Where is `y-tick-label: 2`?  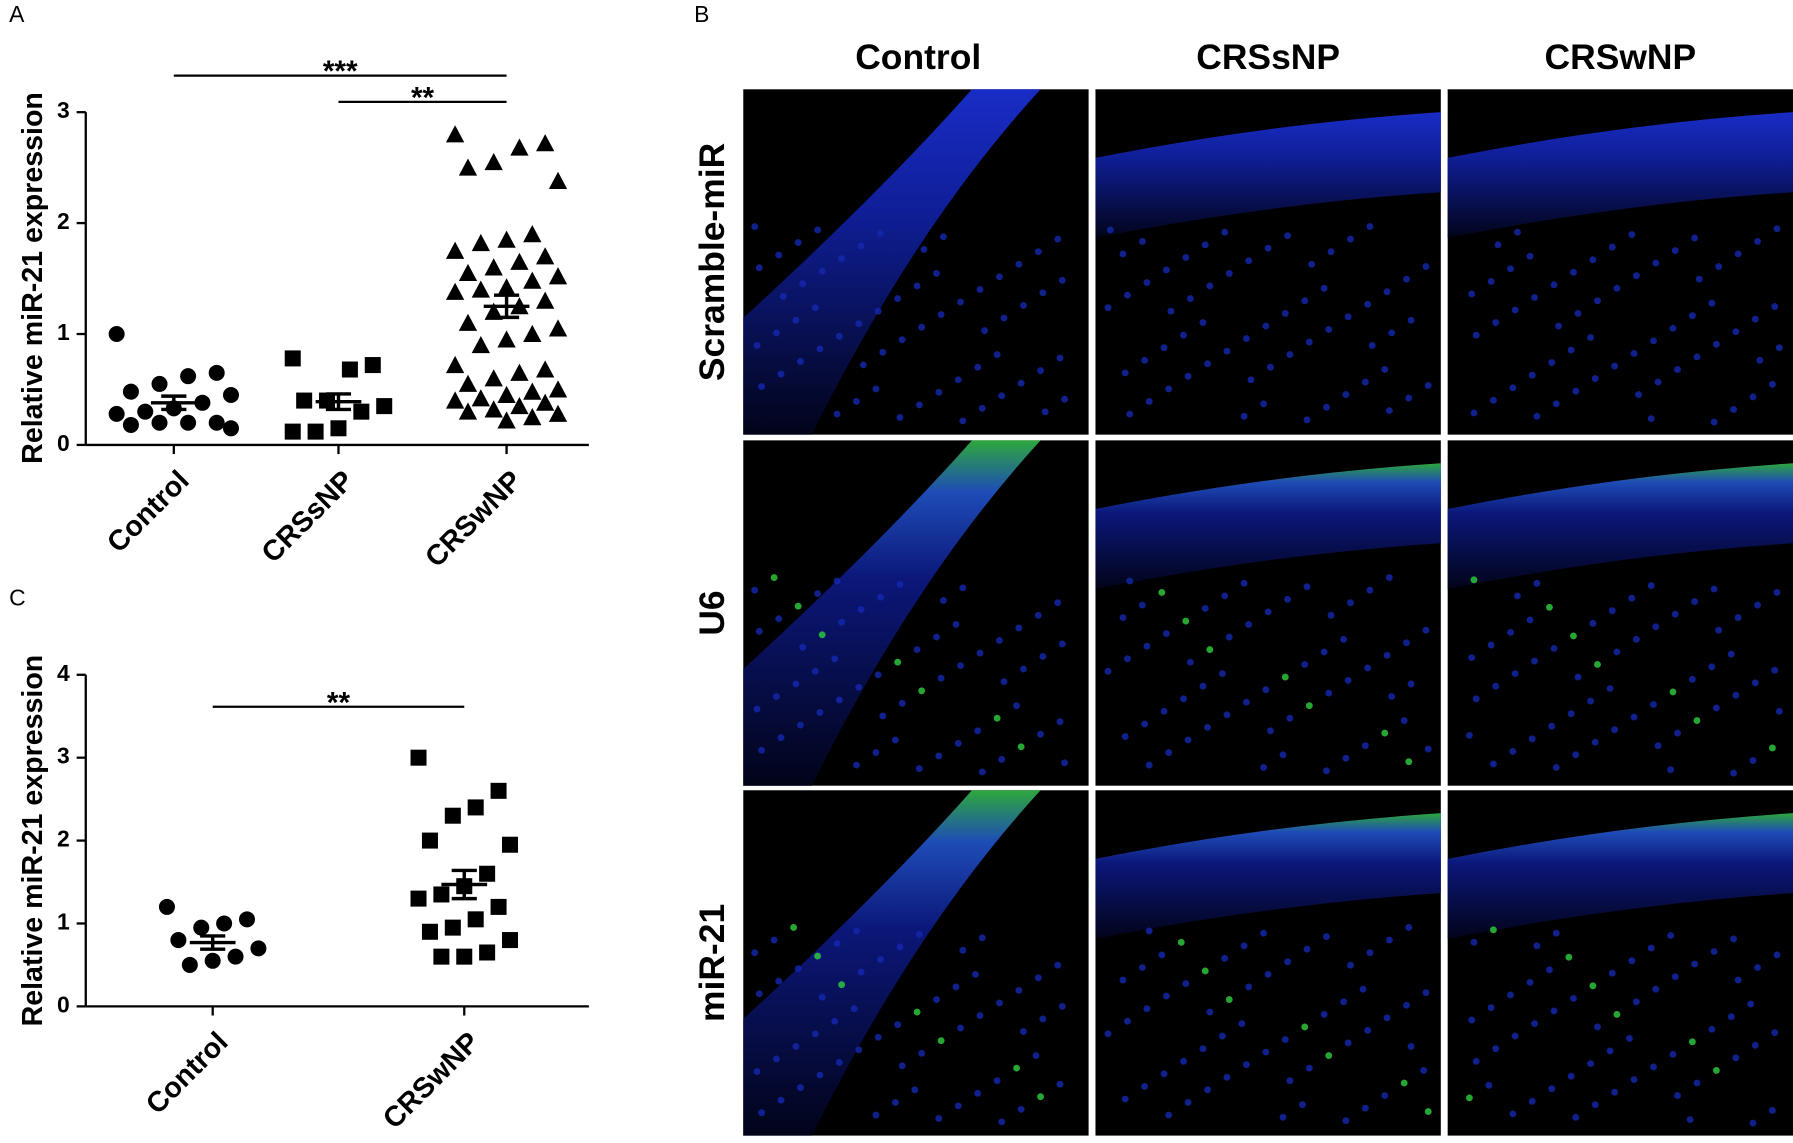
y-tick-label: 2 is located at coordinates (63, 839).